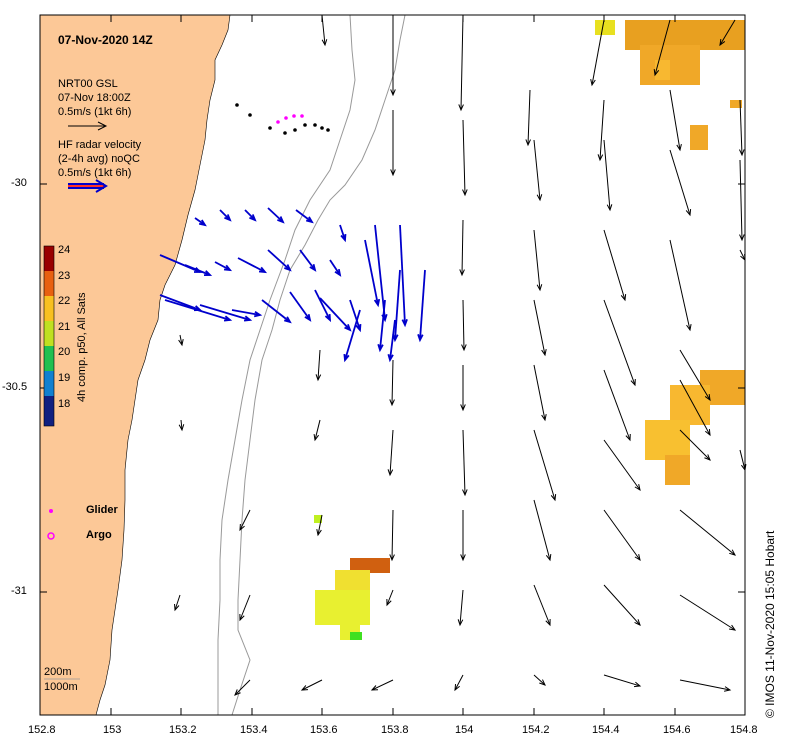 Image resolution: width=789 pixels, height=750 pixels. What do you see at coordinates (19, 591) in the screenshot?
I see `y-tick-label: -31` at bounding box center [19, 591].